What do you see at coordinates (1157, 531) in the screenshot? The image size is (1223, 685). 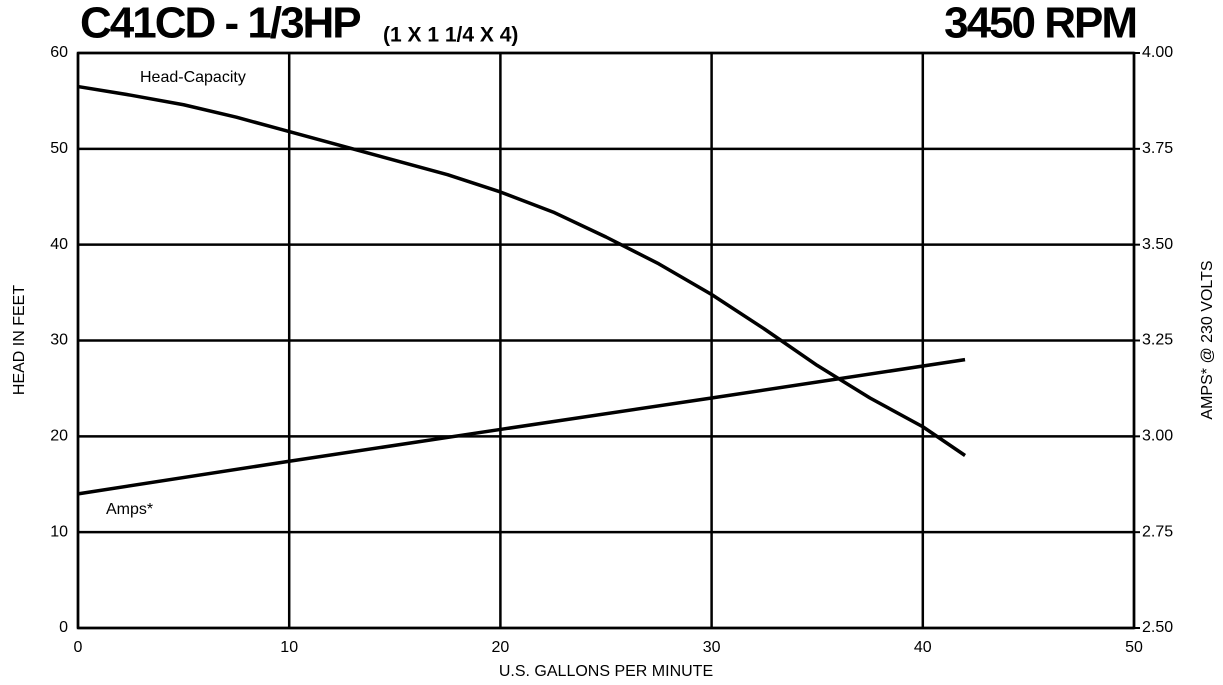 I see `y2-tick-label: 2.75` at bounding box center [1157, 531].